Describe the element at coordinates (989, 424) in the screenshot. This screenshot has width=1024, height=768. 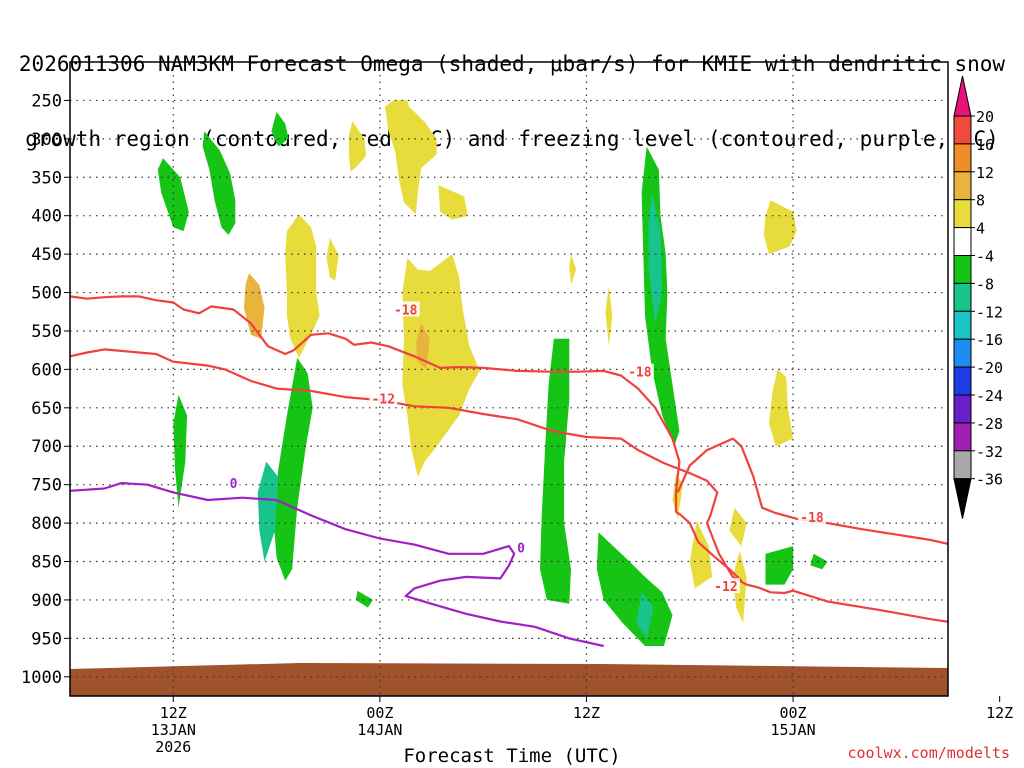
I see `colorbar-label-11: -28` at that location.